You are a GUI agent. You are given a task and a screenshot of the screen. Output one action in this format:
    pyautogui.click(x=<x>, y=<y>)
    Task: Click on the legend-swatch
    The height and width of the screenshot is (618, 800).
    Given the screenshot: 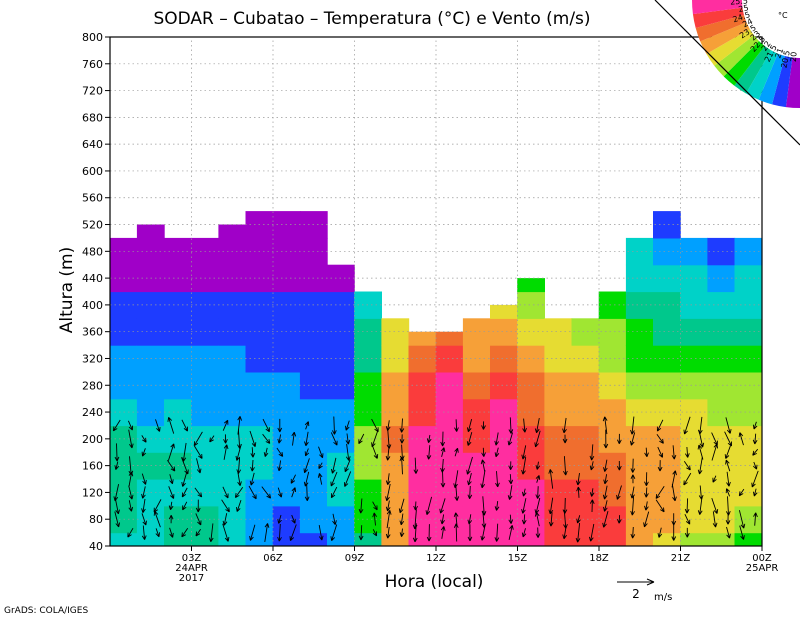 What is the action you would take?
    pyautogui.click(x=725, y=38)
    